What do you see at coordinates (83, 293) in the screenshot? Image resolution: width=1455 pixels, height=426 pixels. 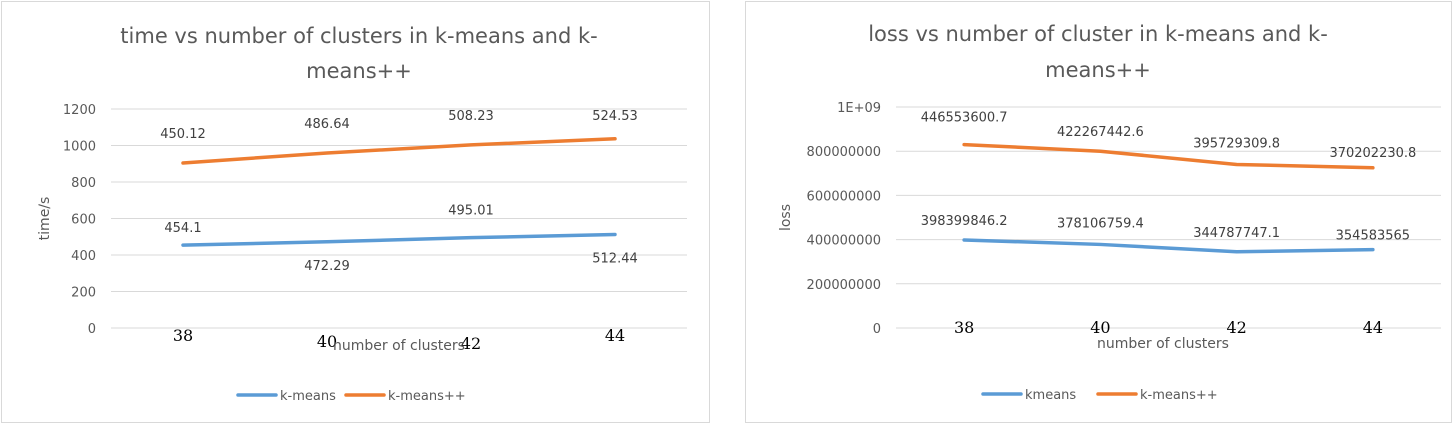 I see `y-tick-label: 200` at bounding box center [83, 293].